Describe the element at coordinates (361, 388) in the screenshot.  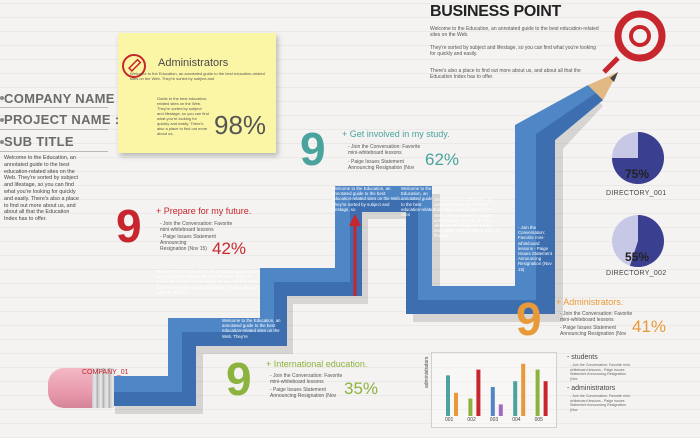
I see `intl-percent: 35%` at that location.